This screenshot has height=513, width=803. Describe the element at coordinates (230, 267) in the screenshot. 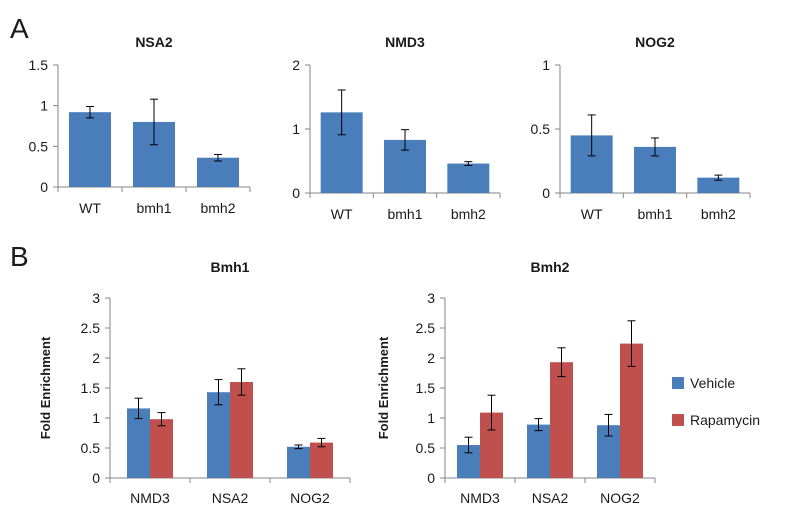

I see `chart-title: Bmh1` at that location.